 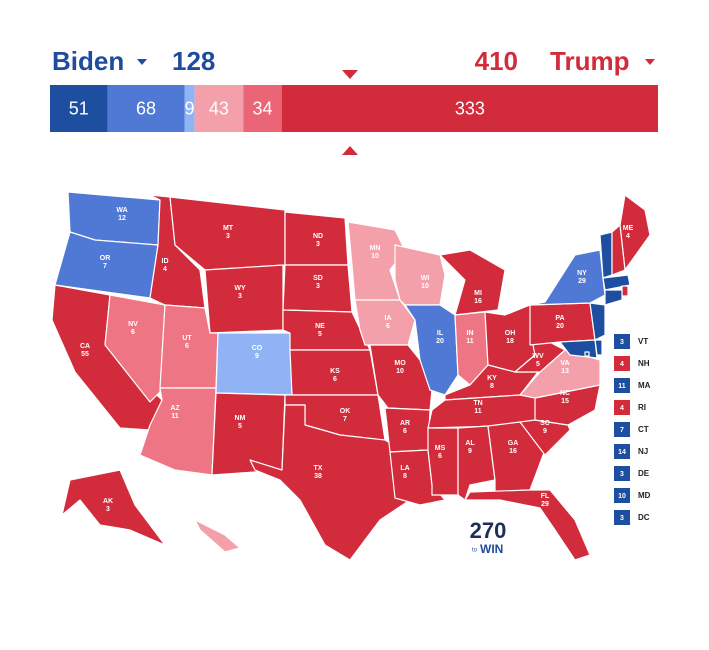 What do you see at coordinates (345, 411) in the screenshot?
I see `state-abbr: OK` at bounding box center [345, 411].